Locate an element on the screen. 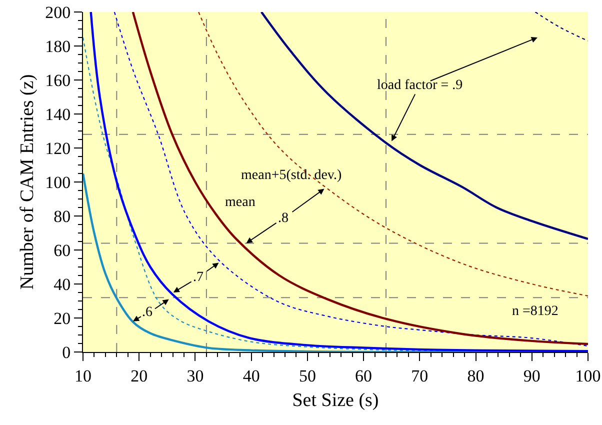  y-tick-label: 140 is located at coordinates (58, 114).